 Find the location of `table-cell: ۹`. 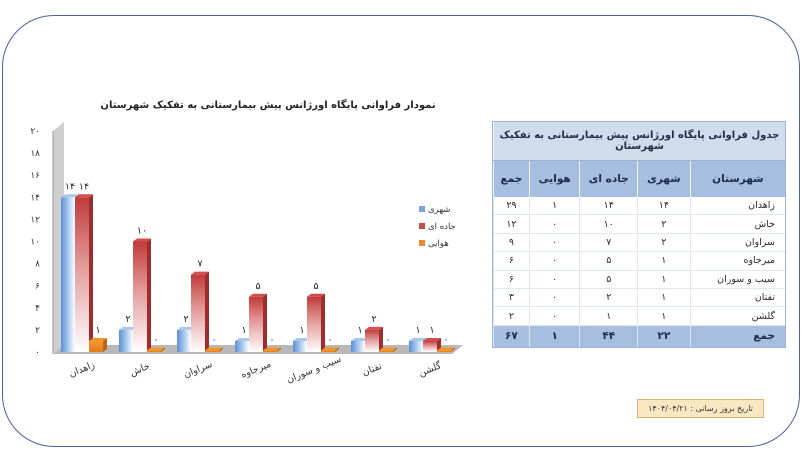

table-cell: ۹ is located at coordinates (511, 243).